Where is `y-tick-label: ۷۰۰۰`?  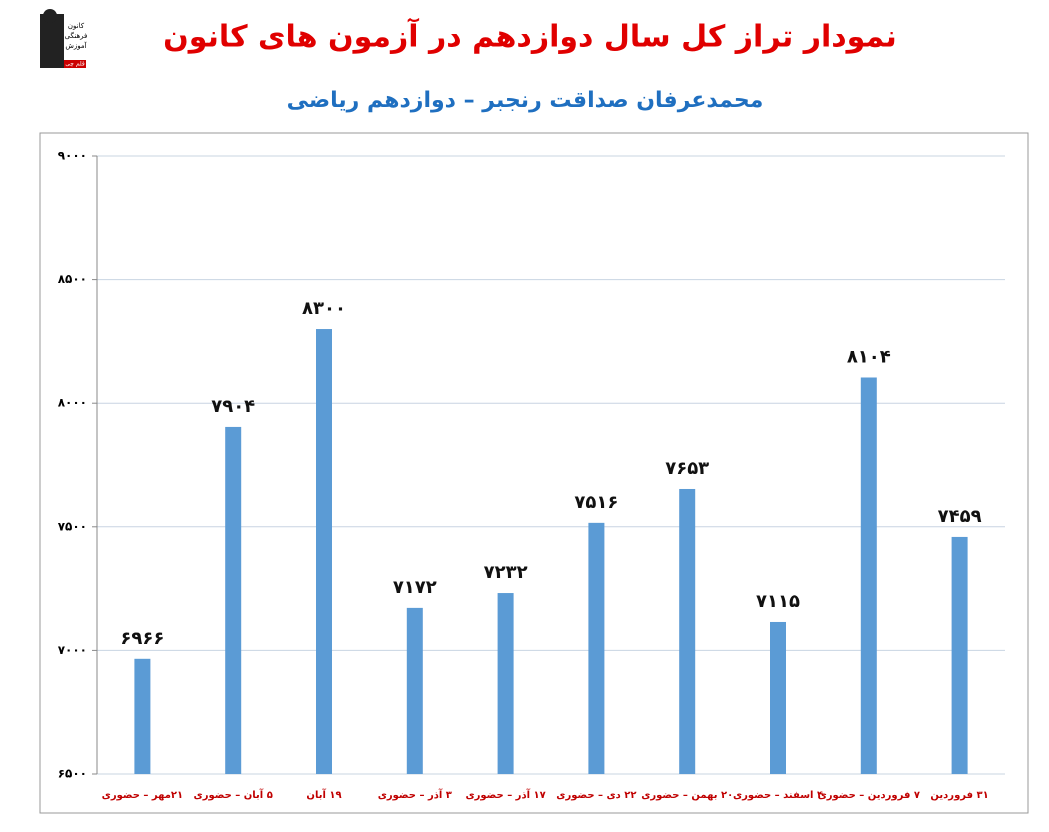
y-tick-label: ۷۰۰۰ is located at coordinates (72, 650).